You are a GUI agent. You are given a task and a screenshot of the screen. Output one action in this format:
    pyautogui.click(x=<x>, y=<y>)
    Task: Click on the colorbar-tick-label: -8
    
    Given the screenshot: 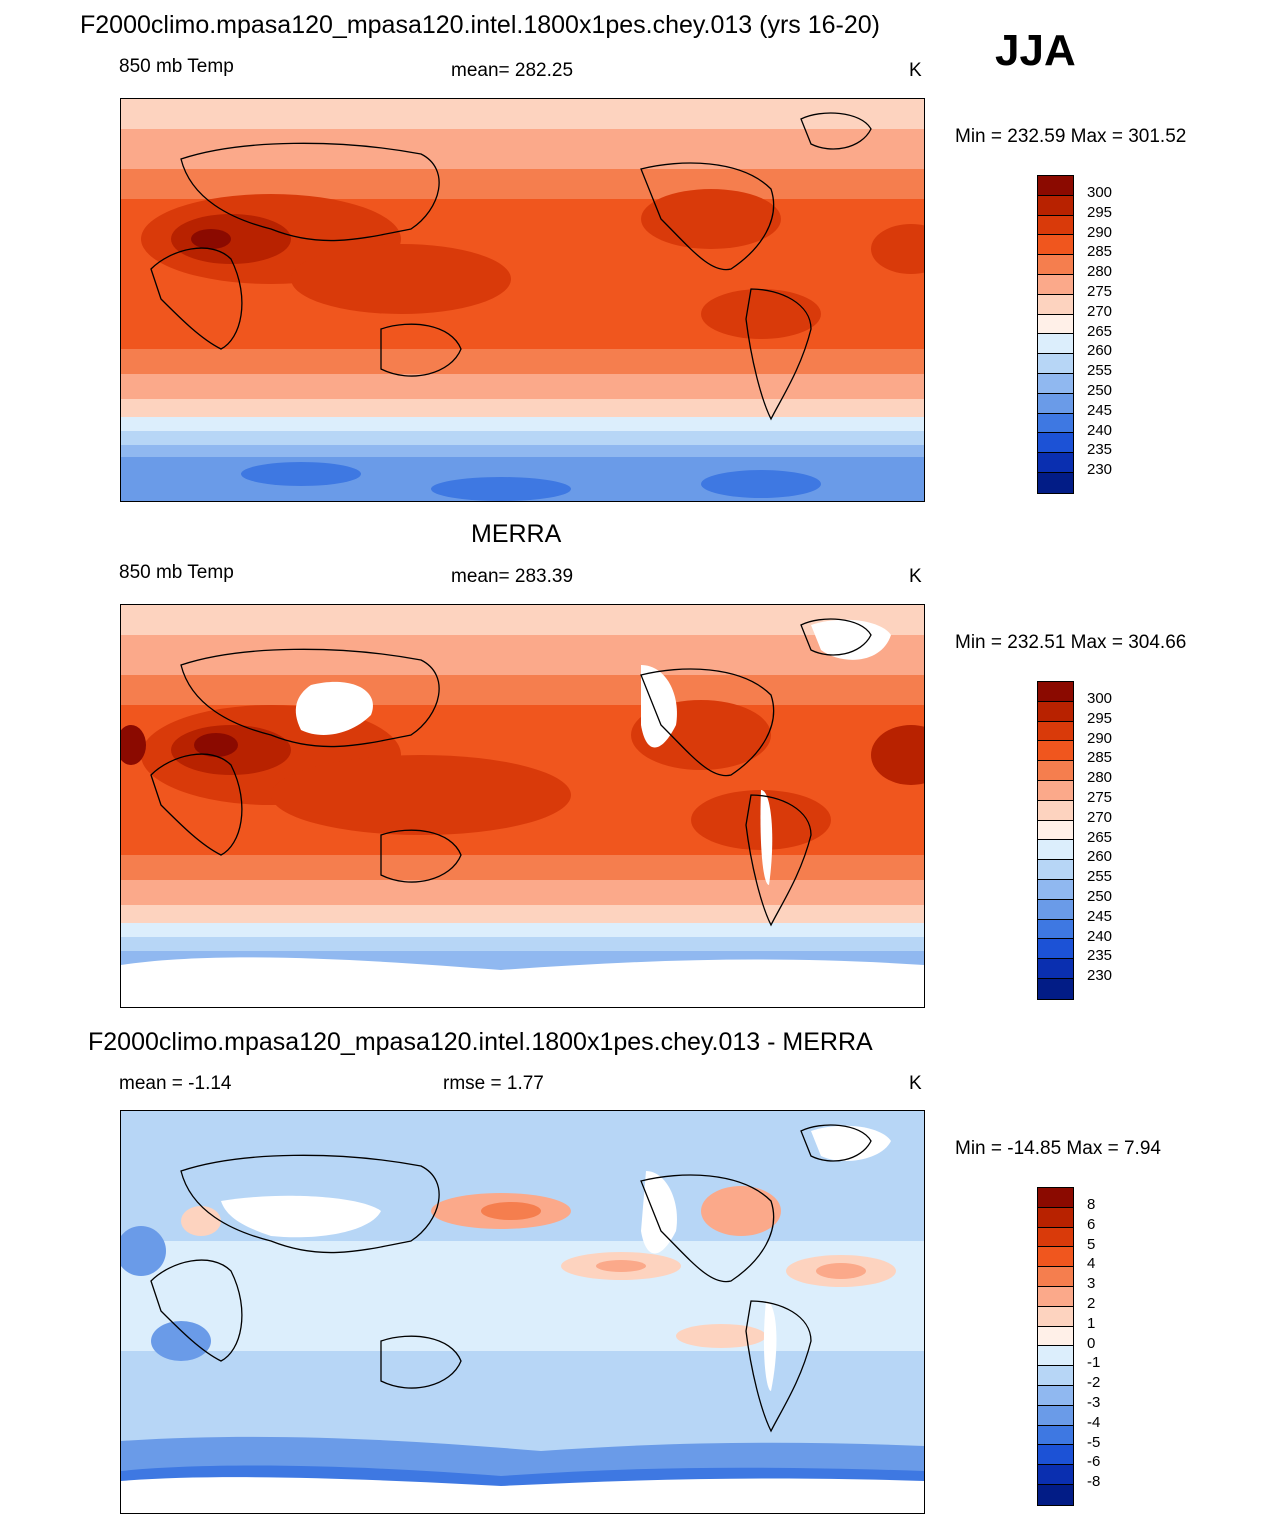 What is the action you would take?
    pyautogui.click(x=1094, y=1482)
    